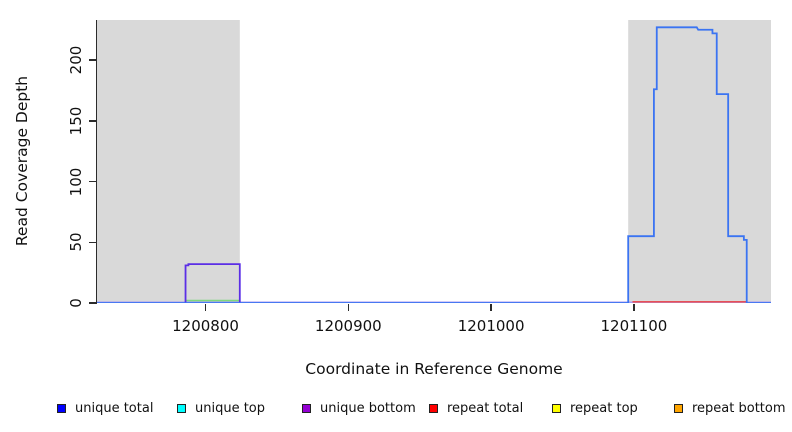  I want to click on unique-top-swatch-icon, so click(181, 408).